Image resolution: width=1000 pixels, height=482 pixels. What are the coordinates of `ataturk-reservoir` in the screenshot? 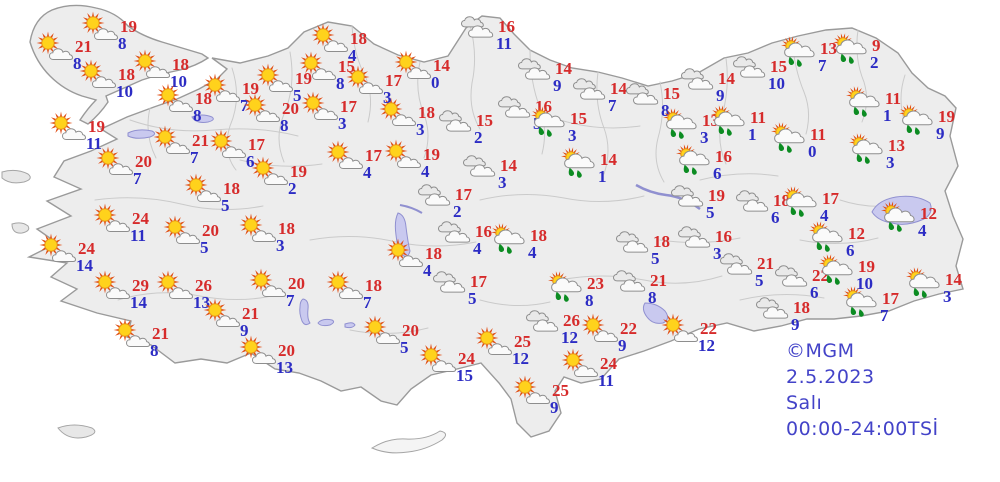 It's located at (655, 313).